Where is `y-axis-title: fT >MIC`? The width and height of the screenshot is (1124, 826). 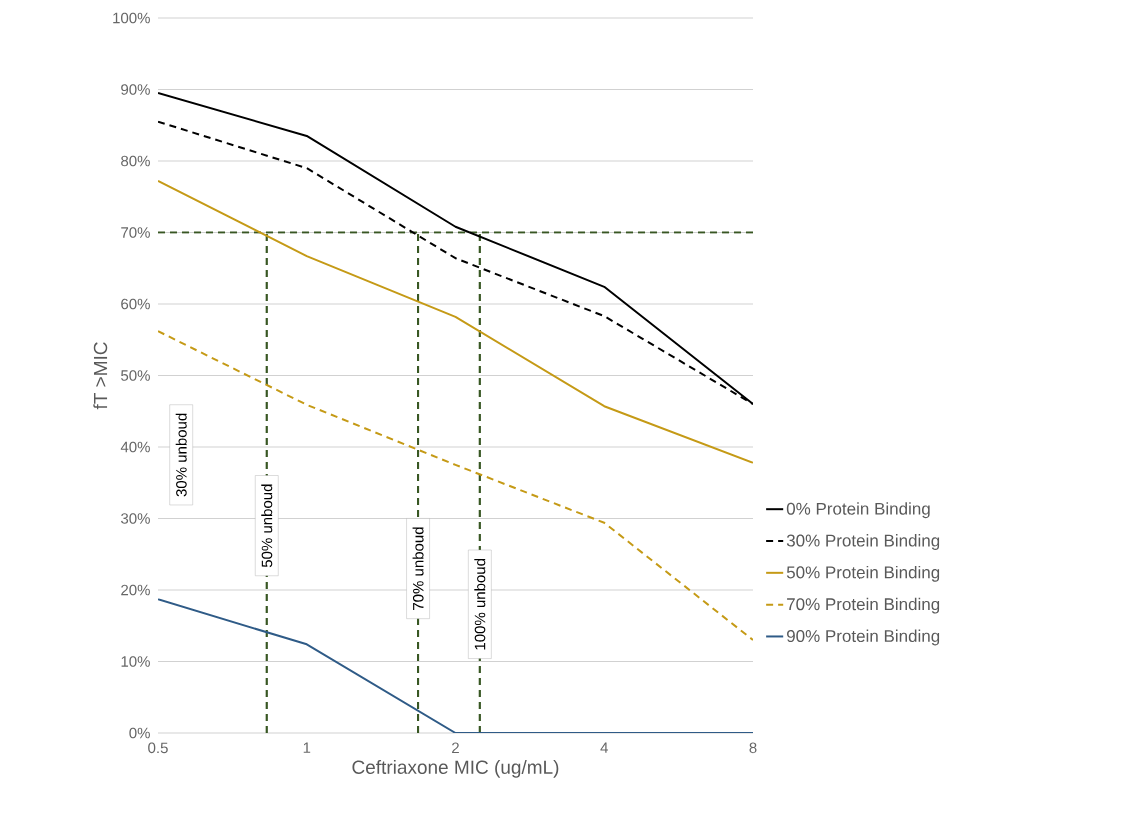
y-axis-title: fT >MIC is located at coordinates (100, 376).